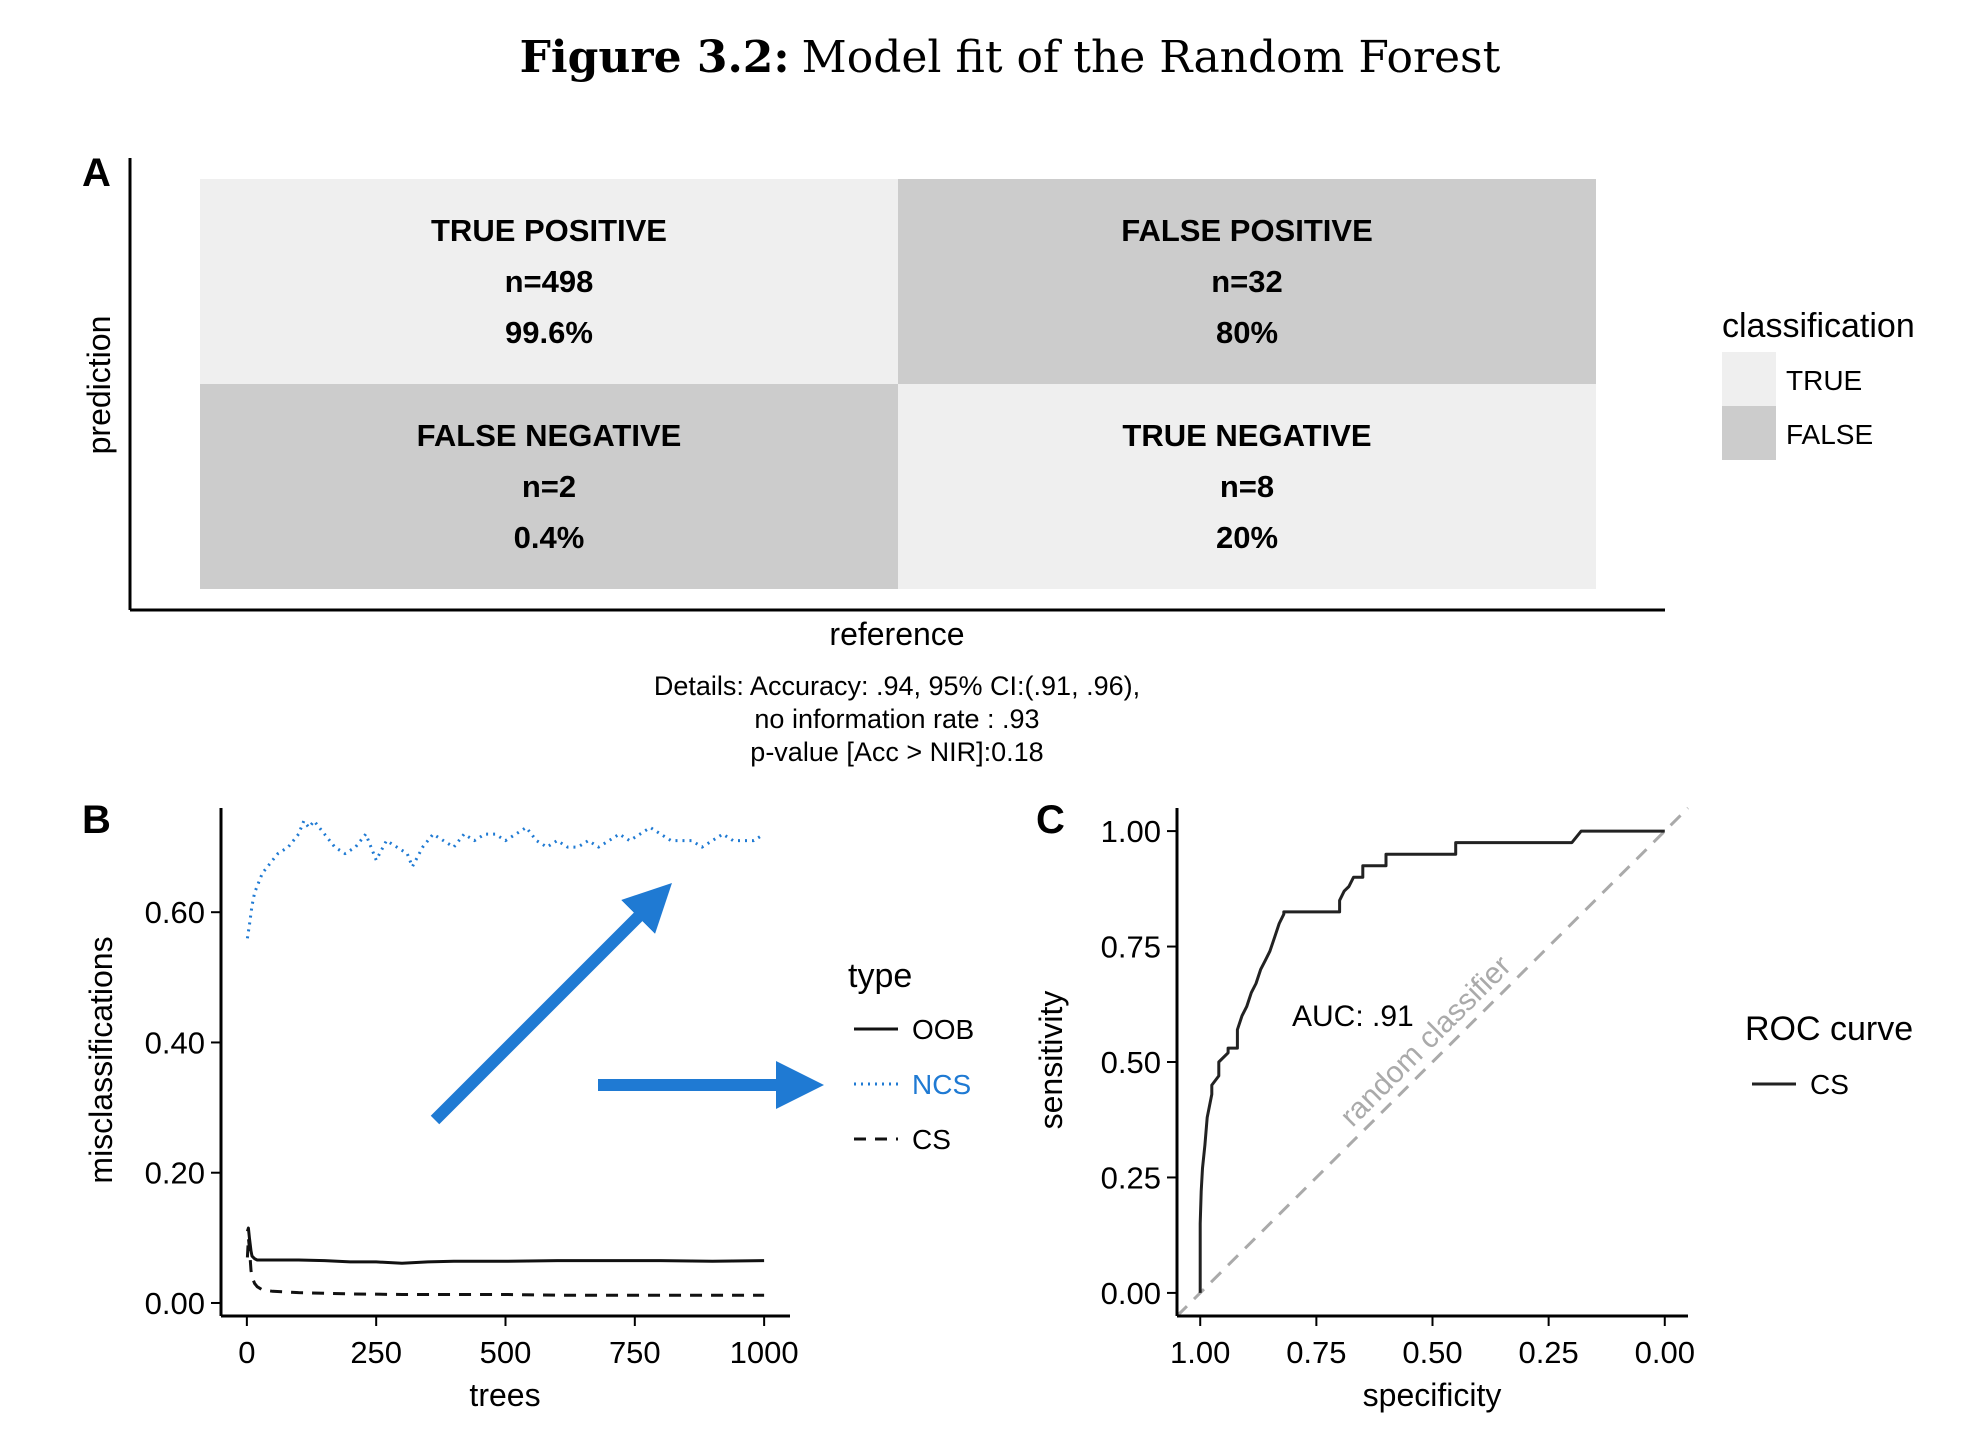 Image resolution: width=1984 pixels, height=1450 pixels. I want to click on cell-true-positive, so click(549, 281).